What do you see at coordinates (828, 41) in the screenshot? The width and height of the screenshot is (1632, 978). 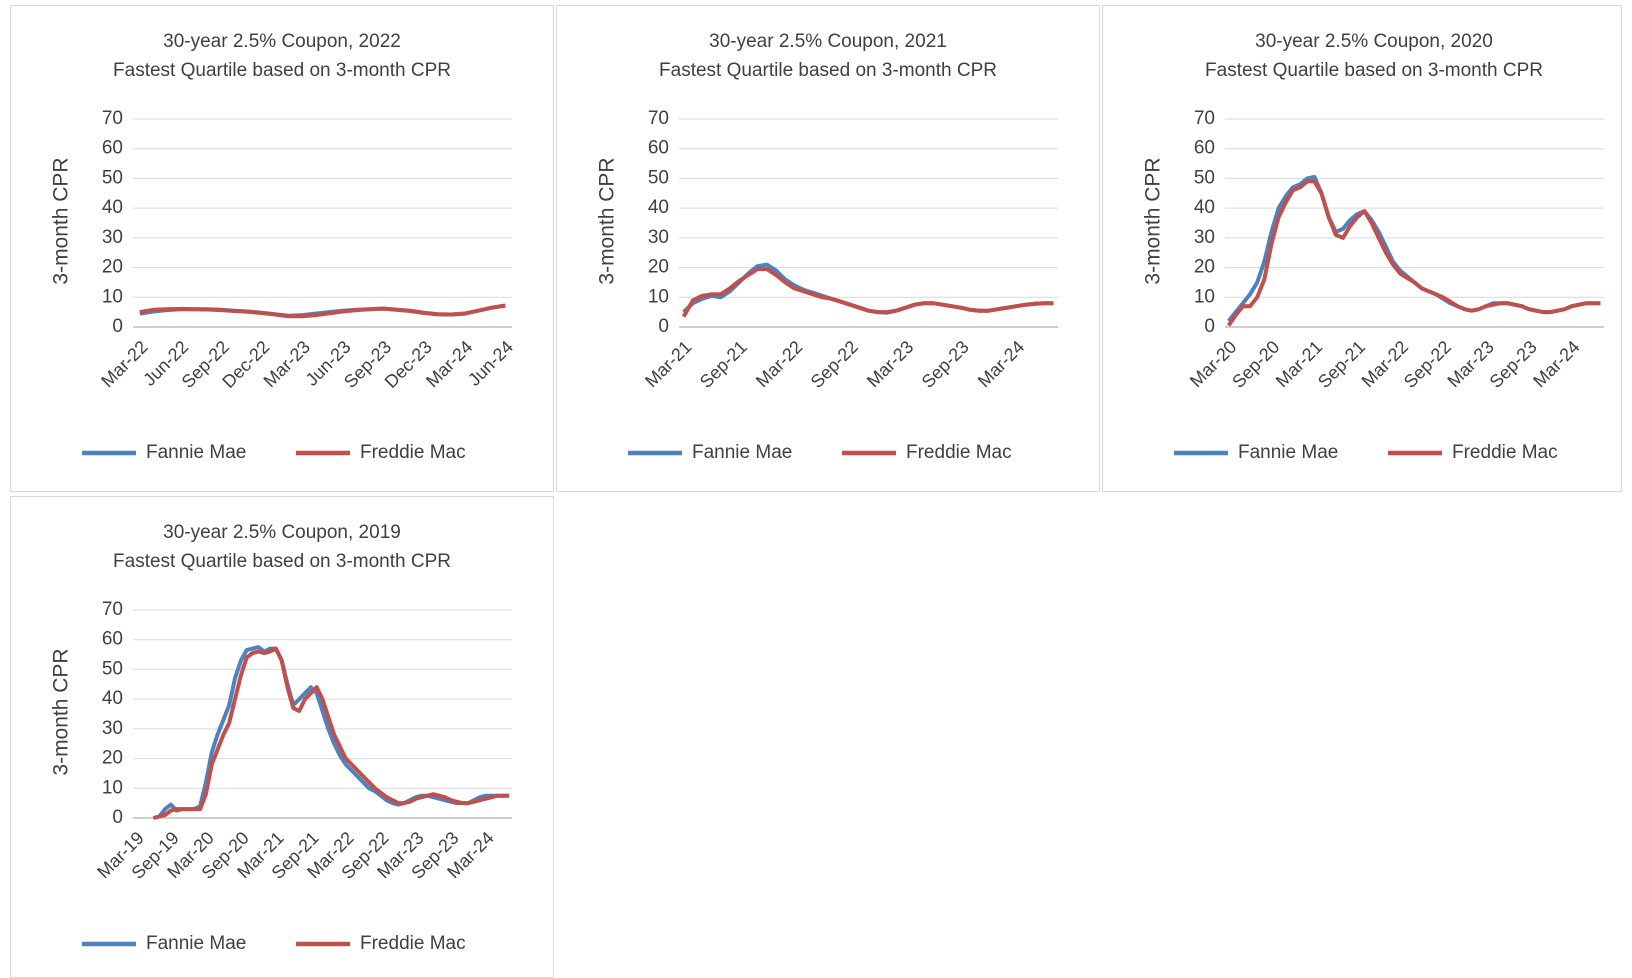 I see `chart-title: 30-year 2.5% Coupon, 2021` at bounding box center [828, 41].